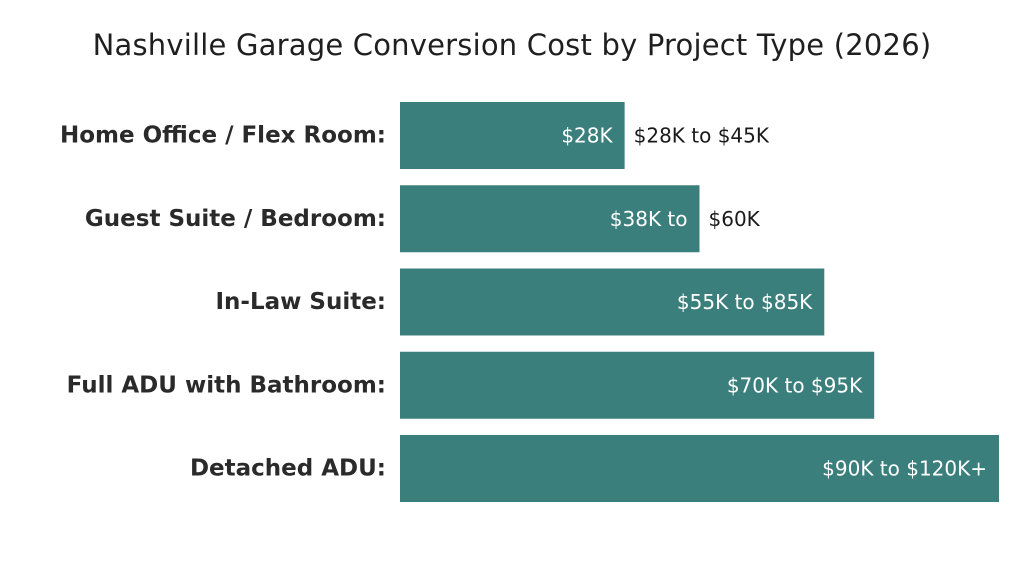 The height and width of the screenshot is (576, 1024). What do you see at coordinates (904, 469) in the screenshot?
I see `bar-value-label-4: $90K to $120K+` at bounding box center [904, 469].